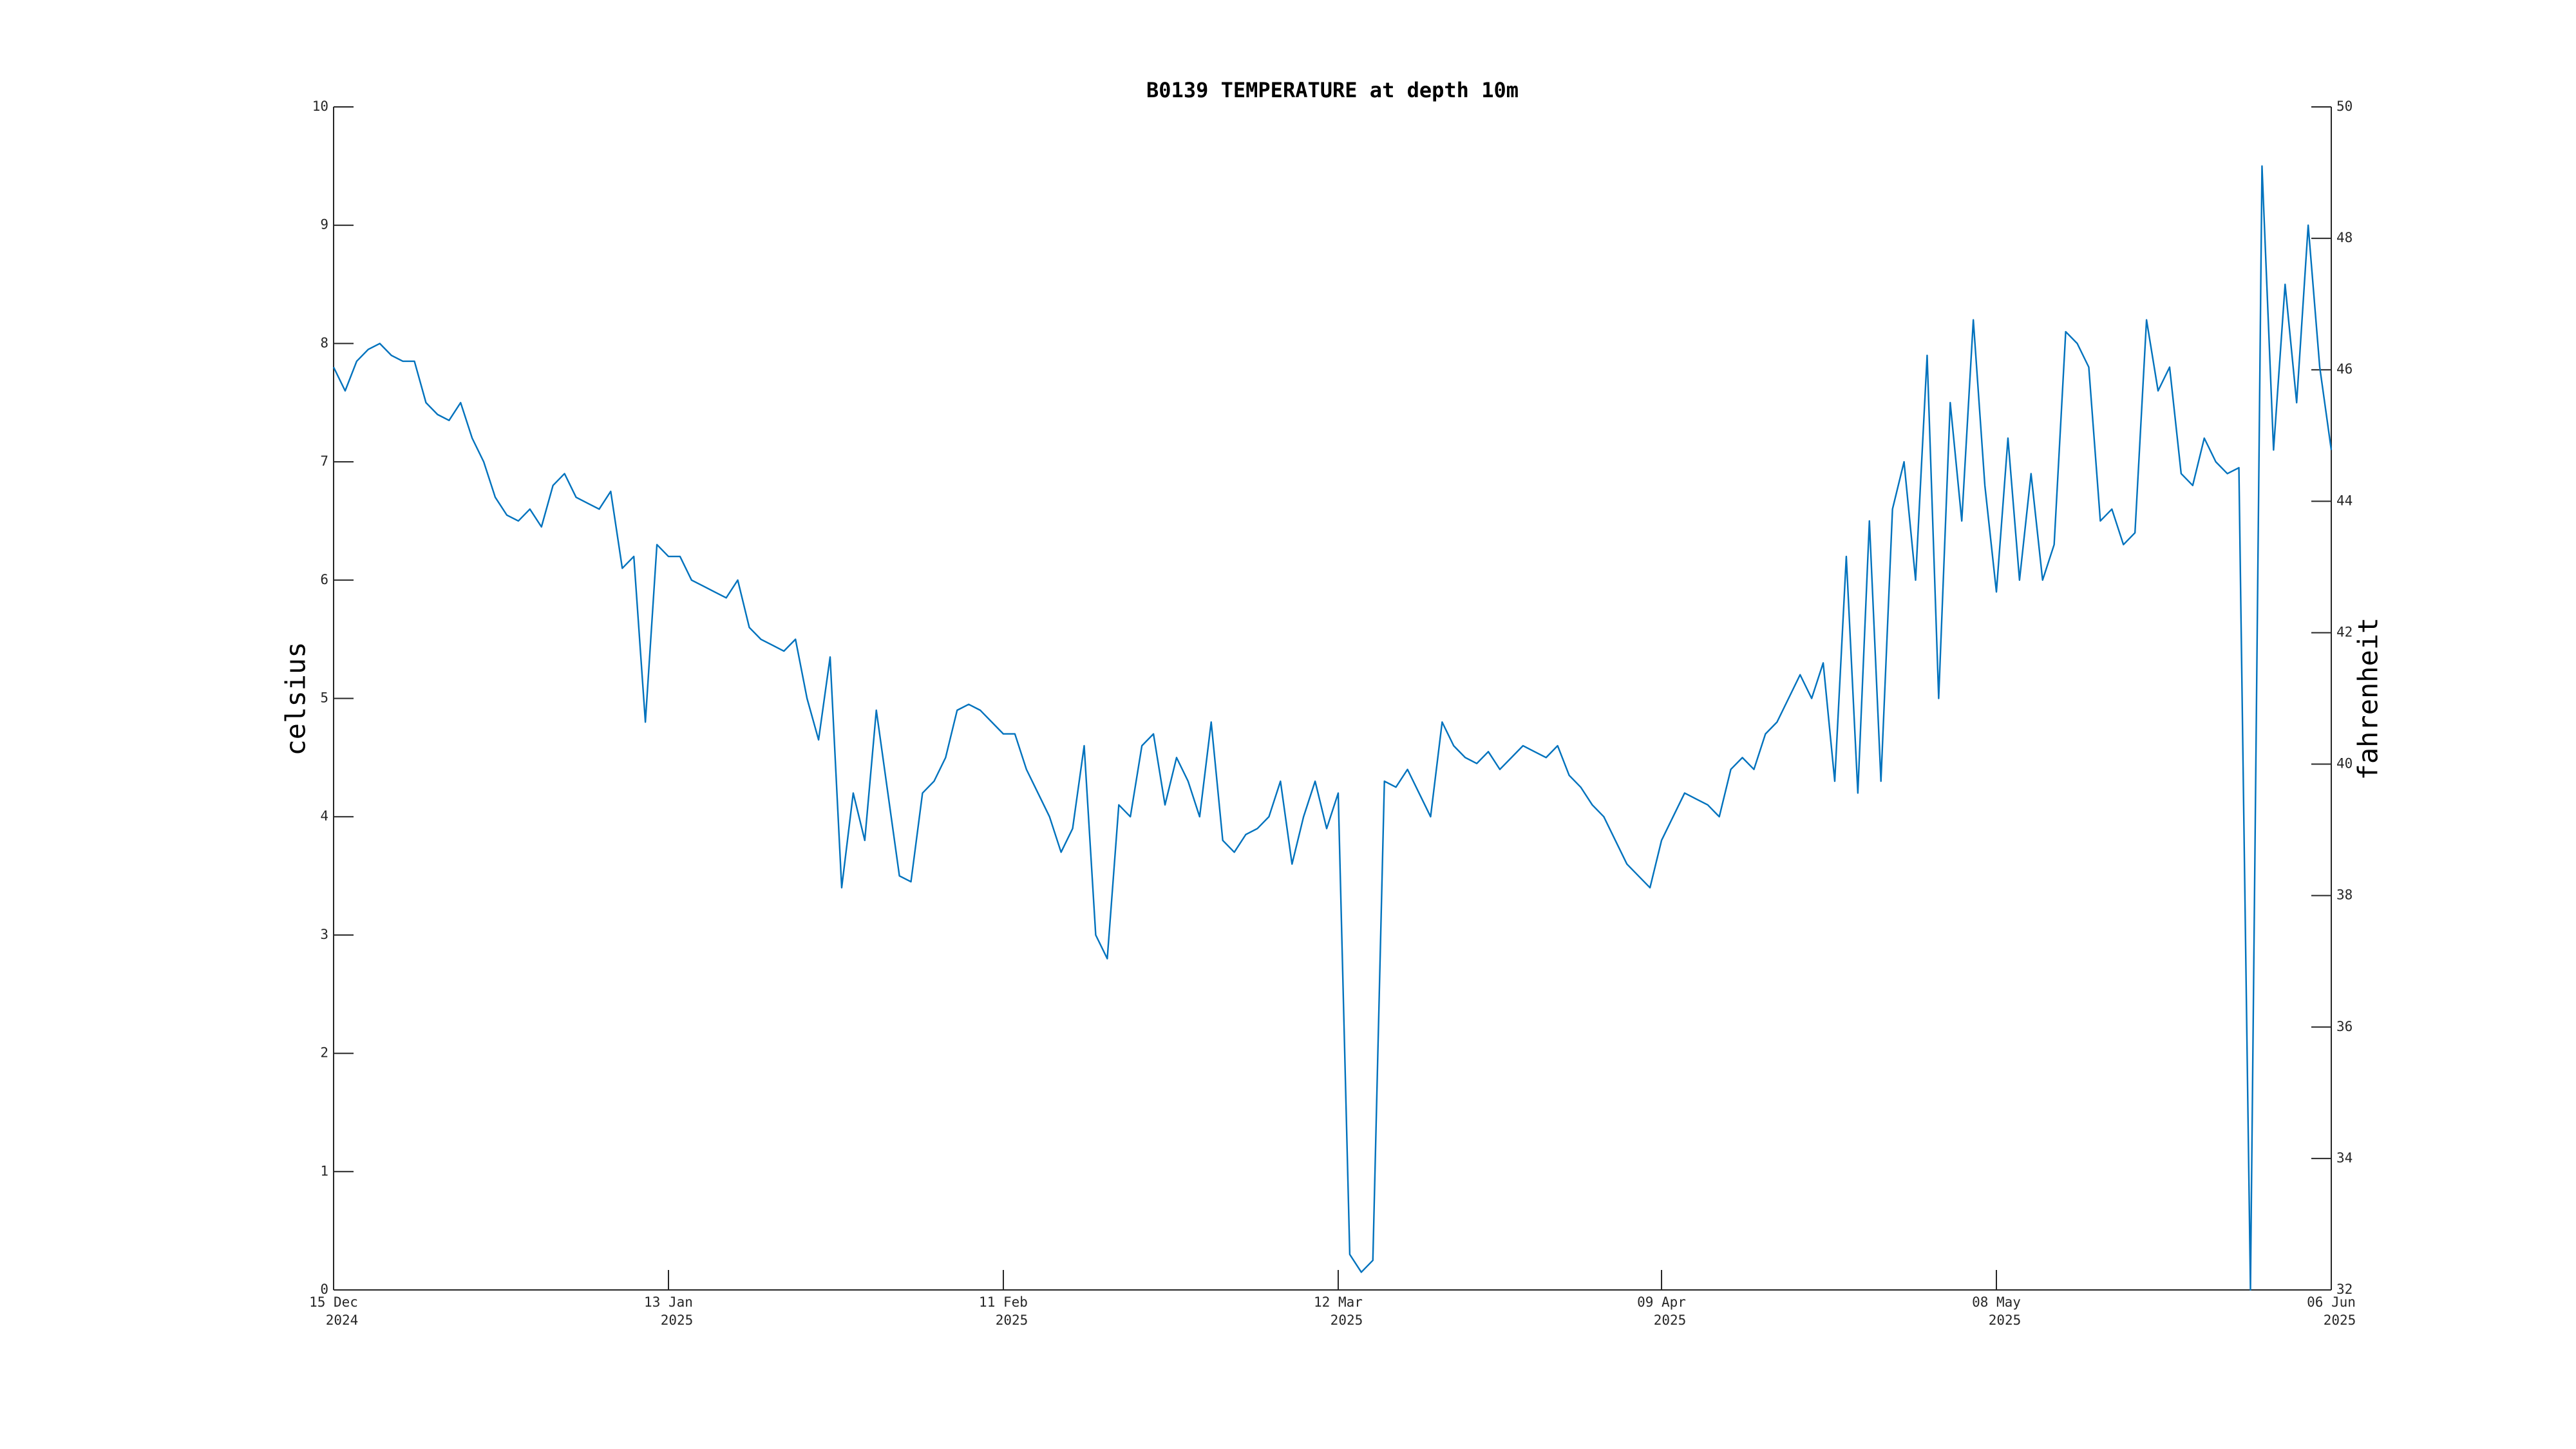 This screenshot has width=2576, height=1449. What do you see at coordinates (324, 579) in the screenshot?
I see `y-tick-label: 6` at bounding box center [324, 579].